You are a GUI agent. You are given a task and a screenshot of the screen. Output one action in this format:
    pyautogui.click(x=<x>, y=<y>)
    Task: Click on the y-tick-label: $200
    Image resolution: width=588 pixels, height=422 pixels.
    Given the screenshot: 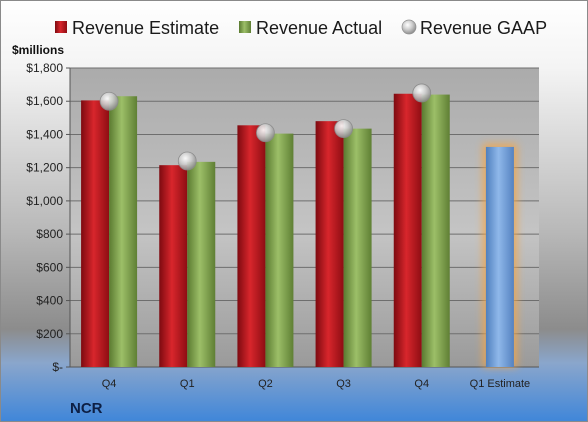 What is the action you would take?
    pyautogui.click(x=49, y=334)
    